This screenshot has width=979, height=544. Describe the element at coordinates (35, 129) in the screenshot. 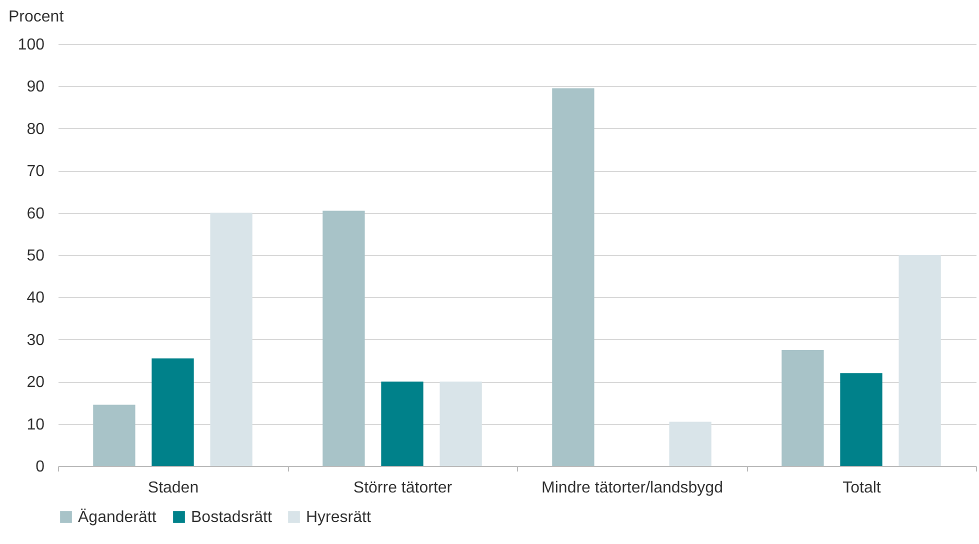

I see `y-tick-label: 80` at that location.